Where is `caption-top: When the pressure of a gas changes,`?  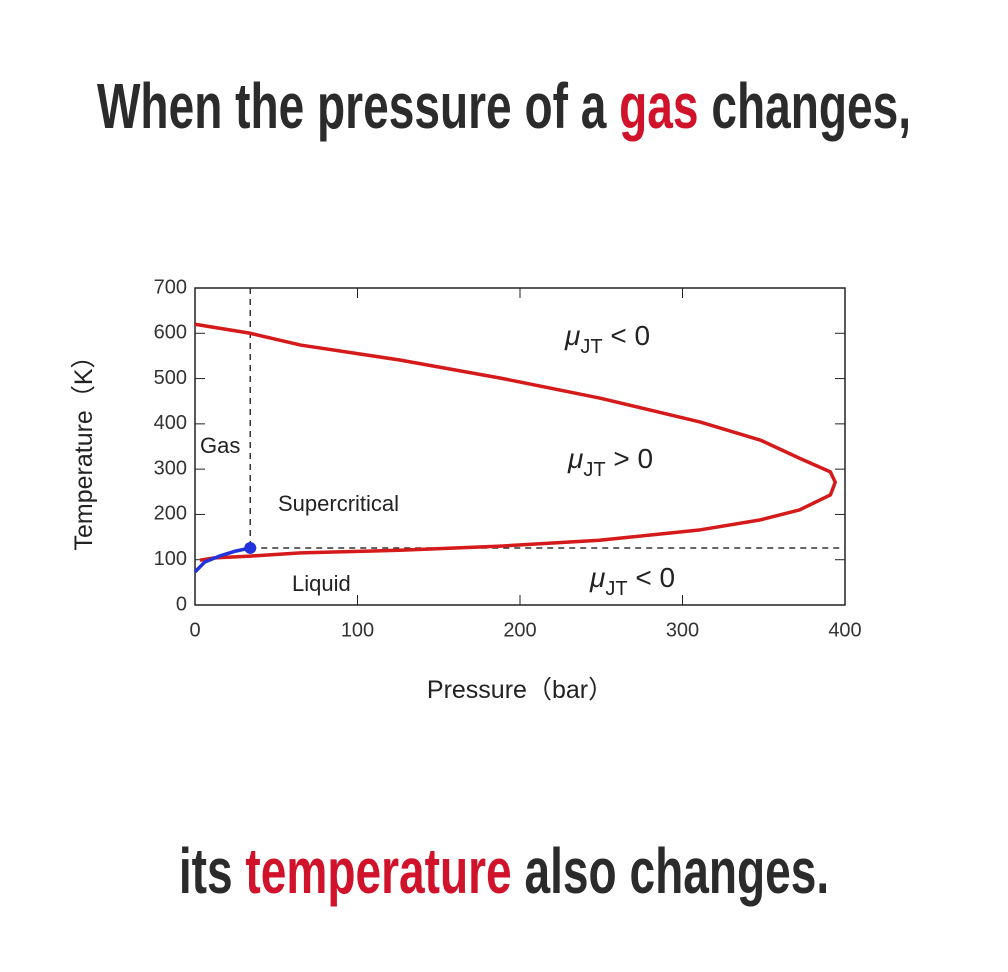 caption-top: When the pressure of a gas changes, is located at coordinates (504, 106).